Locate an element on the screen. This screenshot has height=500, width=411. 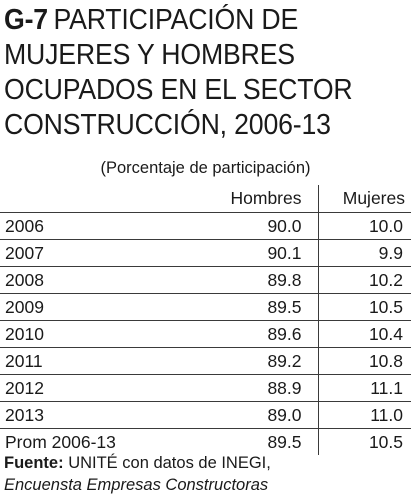
row-label: 2009 is located at coordinates (24, 307).